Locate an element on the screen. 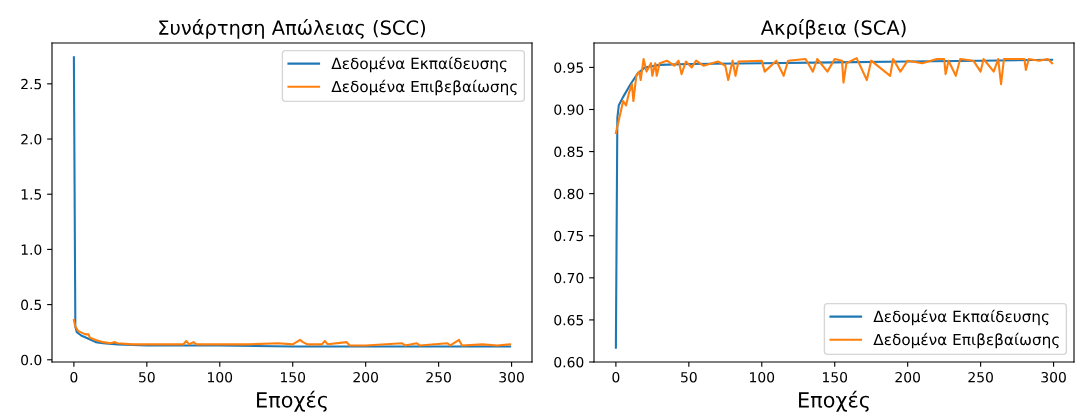  y-tick-label: 0.65 is located at coordinates (569, 320).